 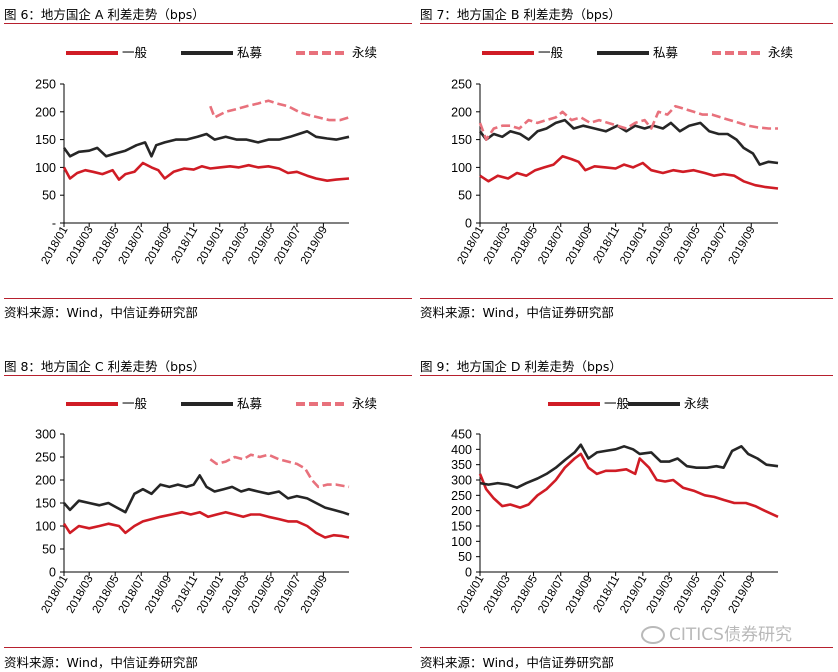 What do you see at coordinates (54, 224) in the screenshot?
I see `y-tick-label: -` at bounding box center [54, 224].